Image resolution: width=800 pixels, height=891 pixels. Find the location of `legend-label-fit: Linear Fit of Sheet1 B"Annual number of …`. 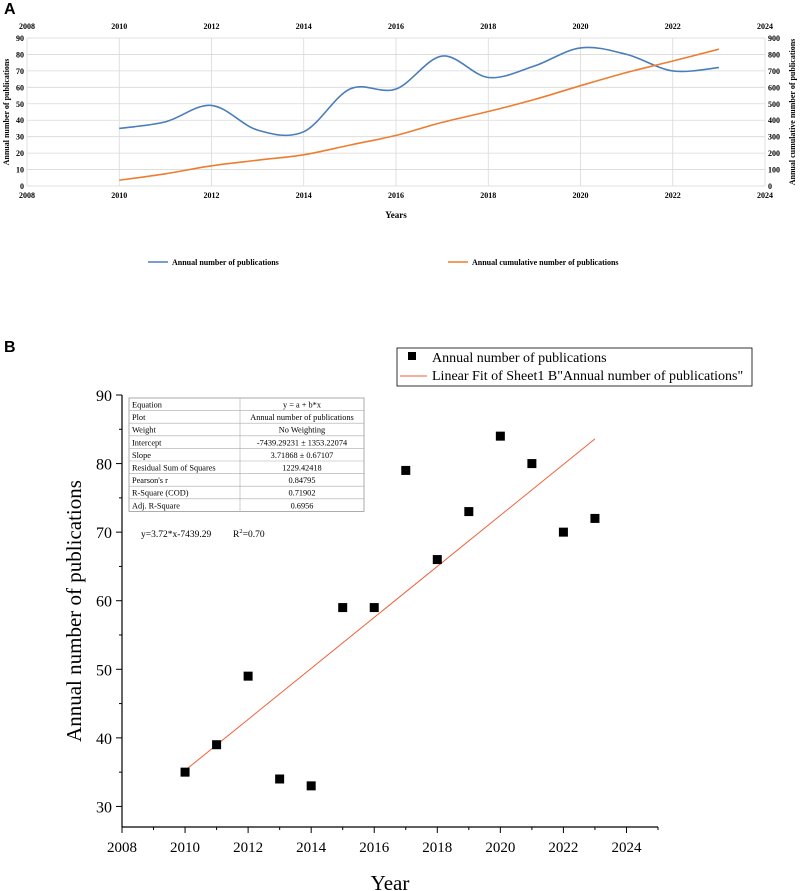

legend-label-fit: Linear Fit of Sheet1 B"Annual number of … is located at coordinates (587, 376).